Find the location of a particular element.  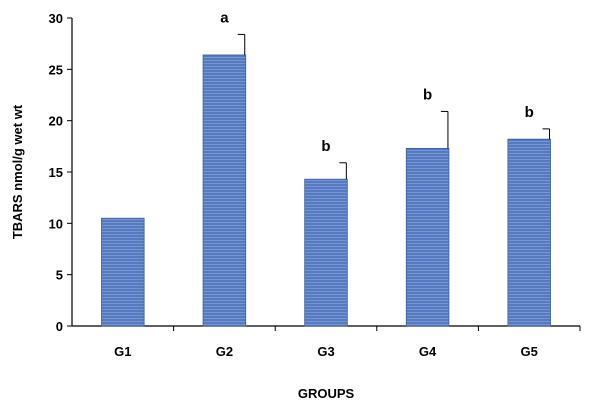

x-tick-label-g3: G3 is located at coordinates (325, 351).